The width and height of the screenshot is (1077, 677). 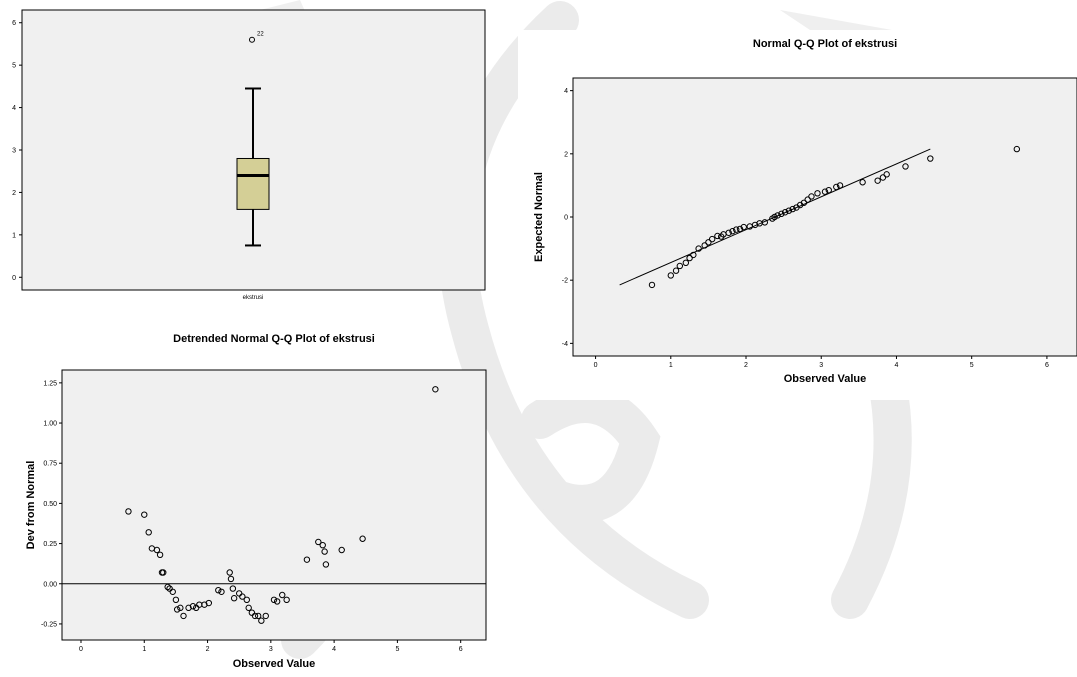 I want to click on y-tick-label: 0.75, so click(x=50, y=464).